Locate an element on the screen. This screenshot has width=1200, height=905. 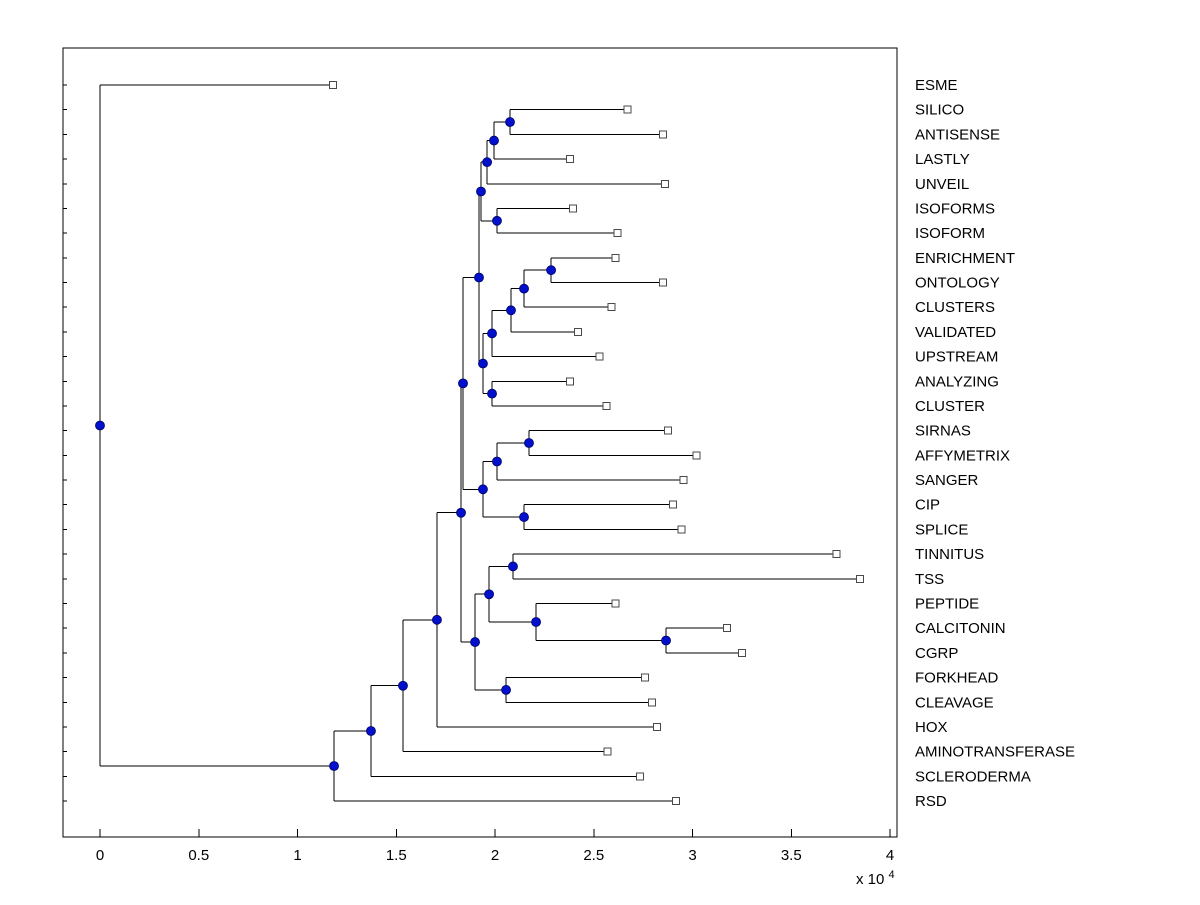
x-tick-label: 4 is located at coordinates (890, 855).